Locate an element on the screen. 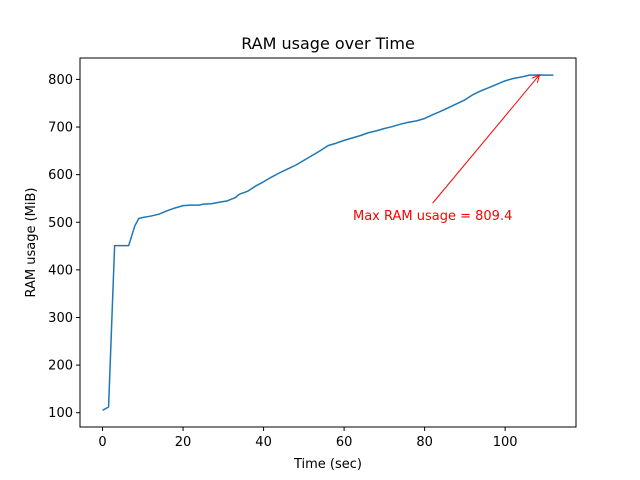 This screenshot has height=480, width=640. x-tick-label: 20 is located at coordinates (183, 442).